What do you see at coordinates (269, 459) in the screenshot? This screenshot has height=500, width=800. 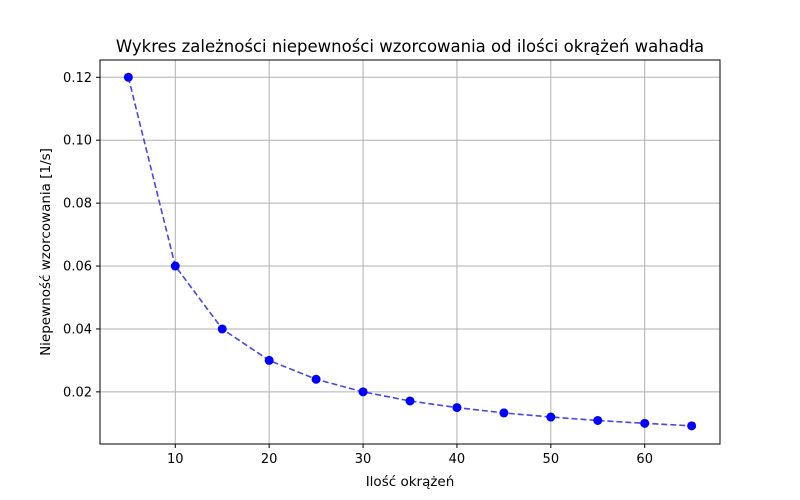 I see `x-tick-label: 20` at bounding box center [269, 459].